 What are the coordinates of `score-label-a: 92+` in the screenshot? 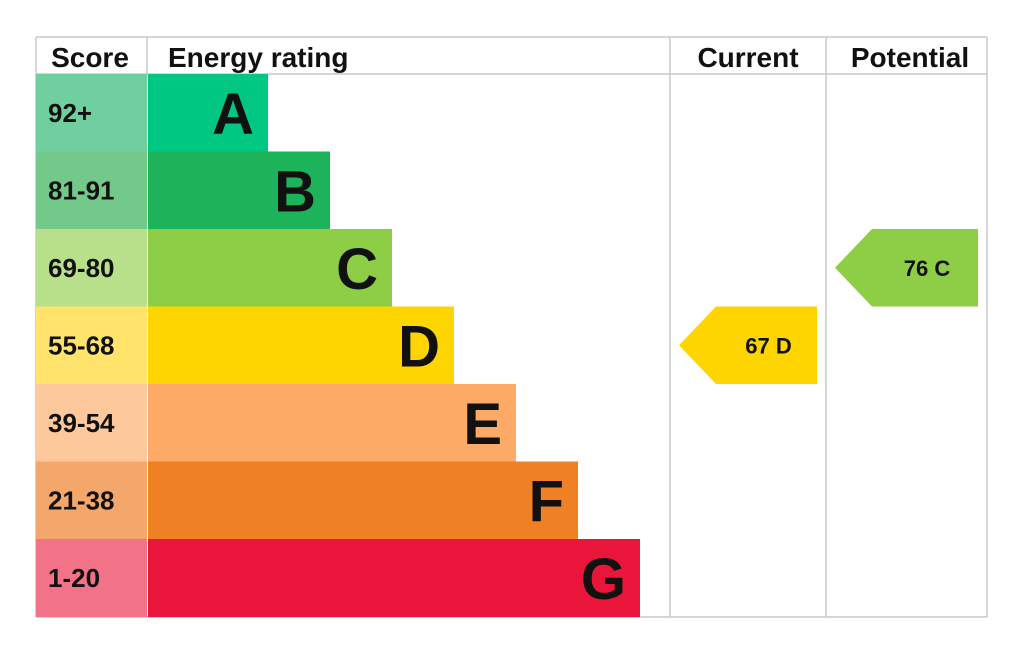 It's located at (70, 113).